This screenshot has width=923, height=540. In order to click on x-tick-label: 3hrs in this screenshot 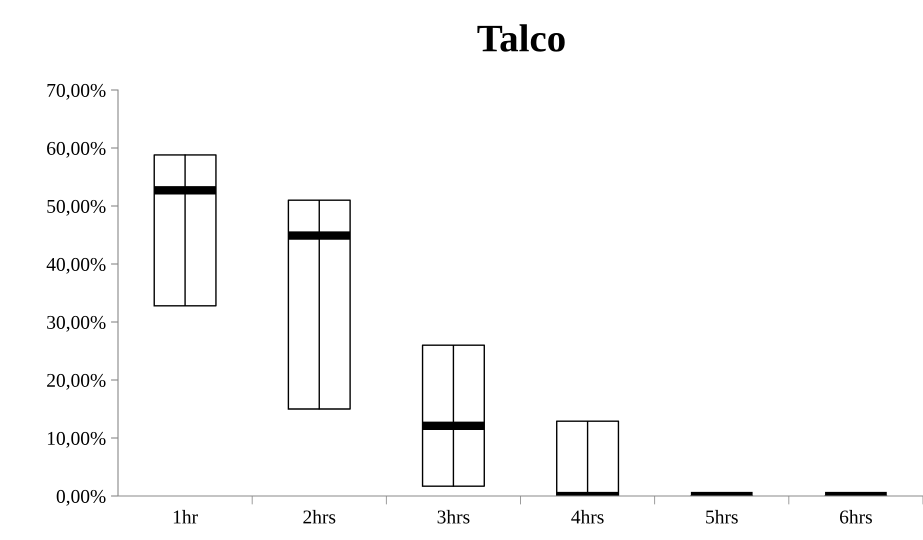, I will do `click(454, 517)`.